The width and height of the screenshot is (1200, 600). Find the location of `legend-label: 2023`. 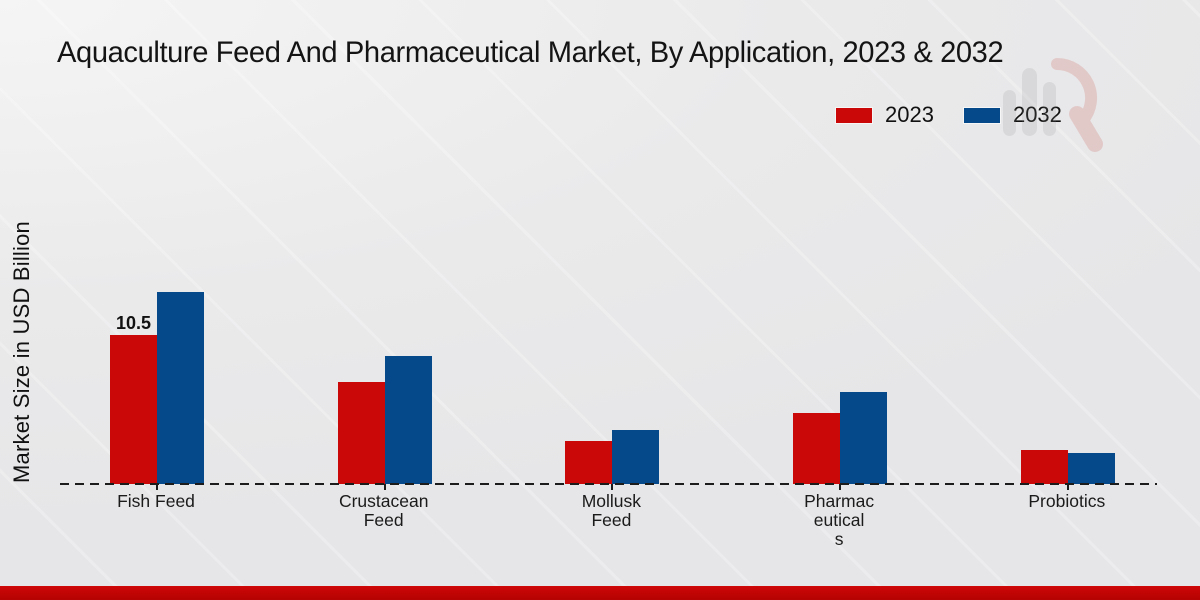

legend-label: 2023 is located at coordinates (909, 114).